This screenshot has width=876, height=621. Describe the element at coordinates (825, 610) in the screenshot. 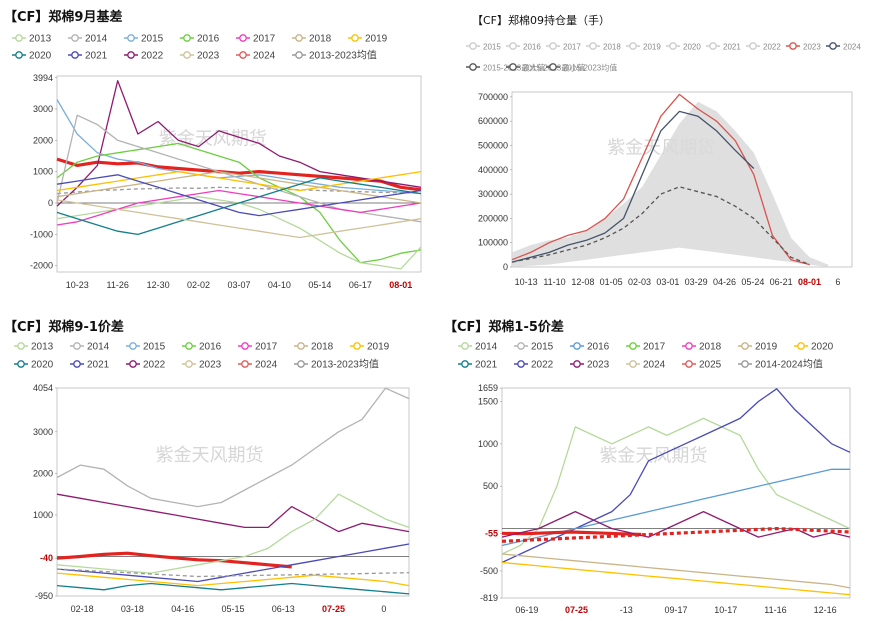

I see `x-tick-label: 12-16` at that location.